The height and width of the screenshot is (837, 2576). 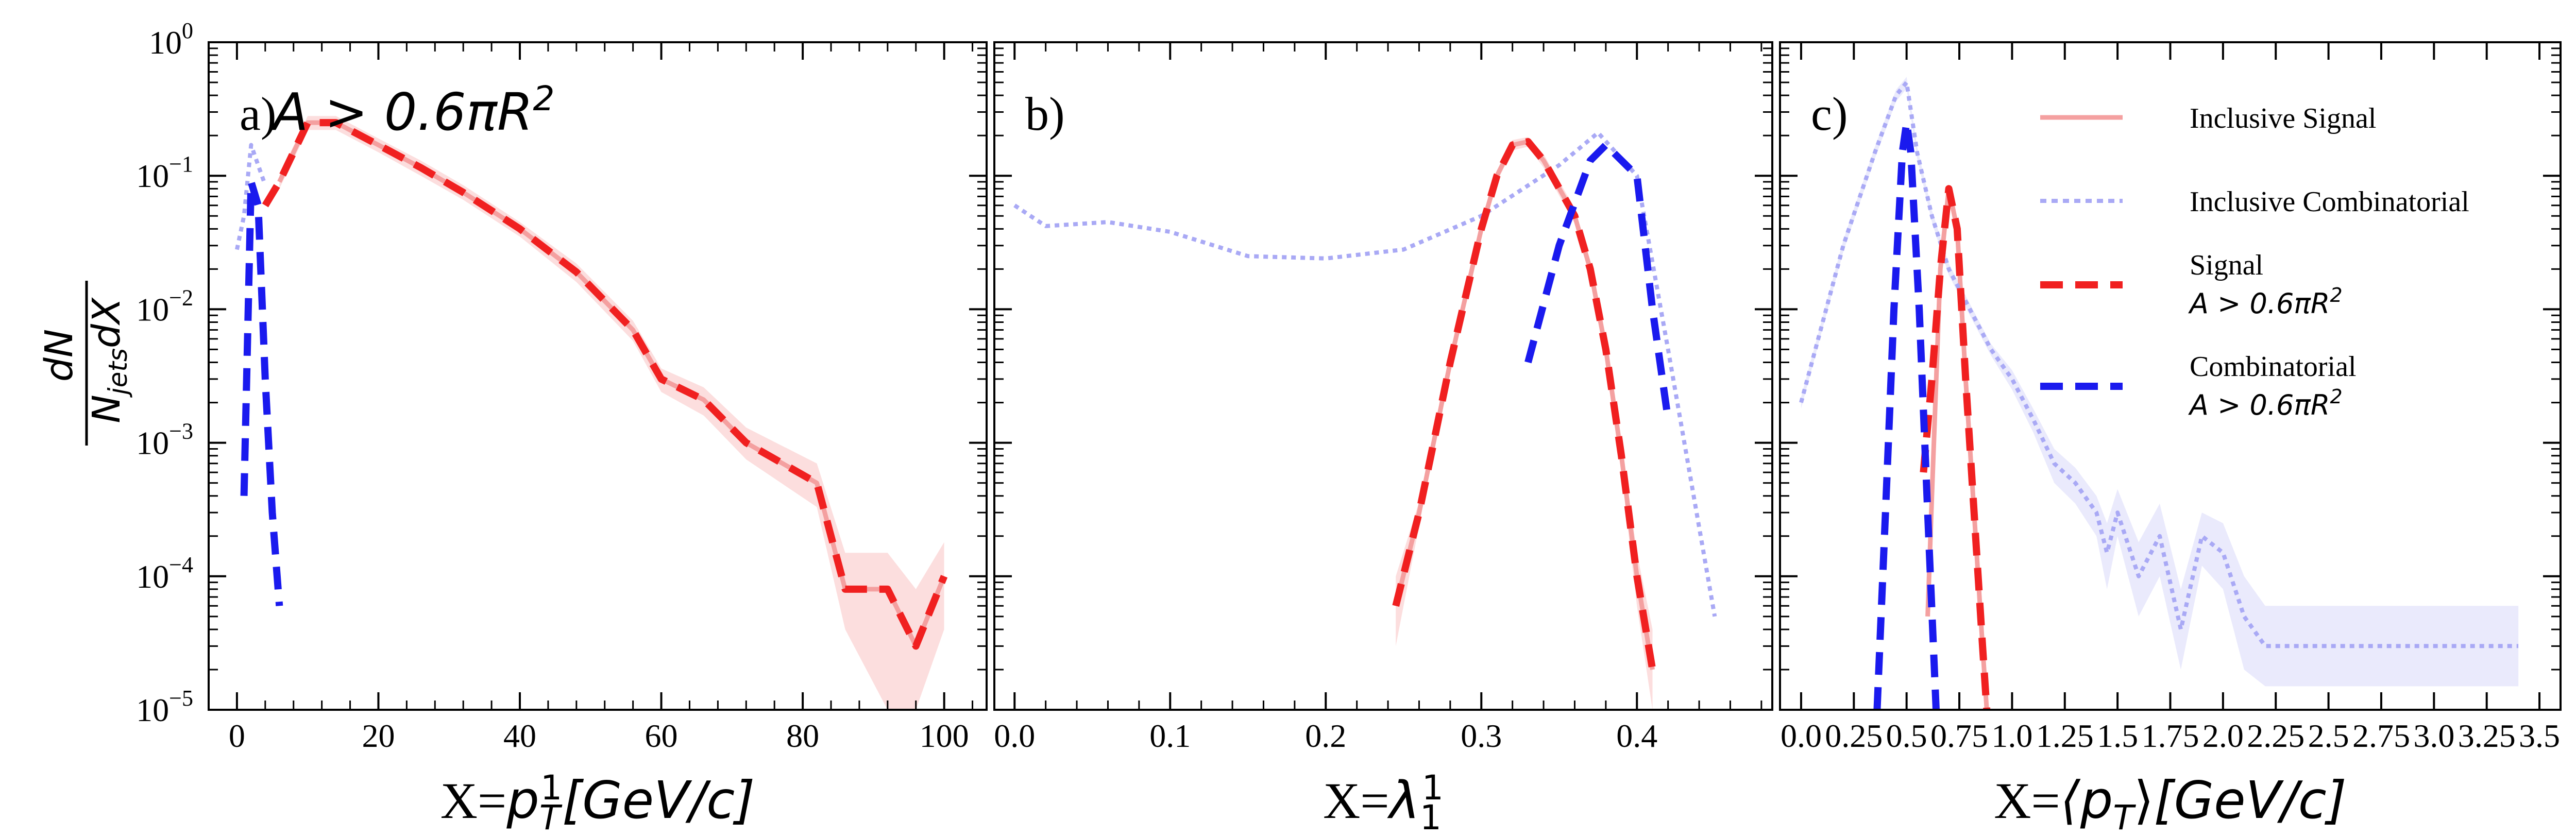 I want to click on legend-label-signal: Signal, so click(x=2226, y=265).